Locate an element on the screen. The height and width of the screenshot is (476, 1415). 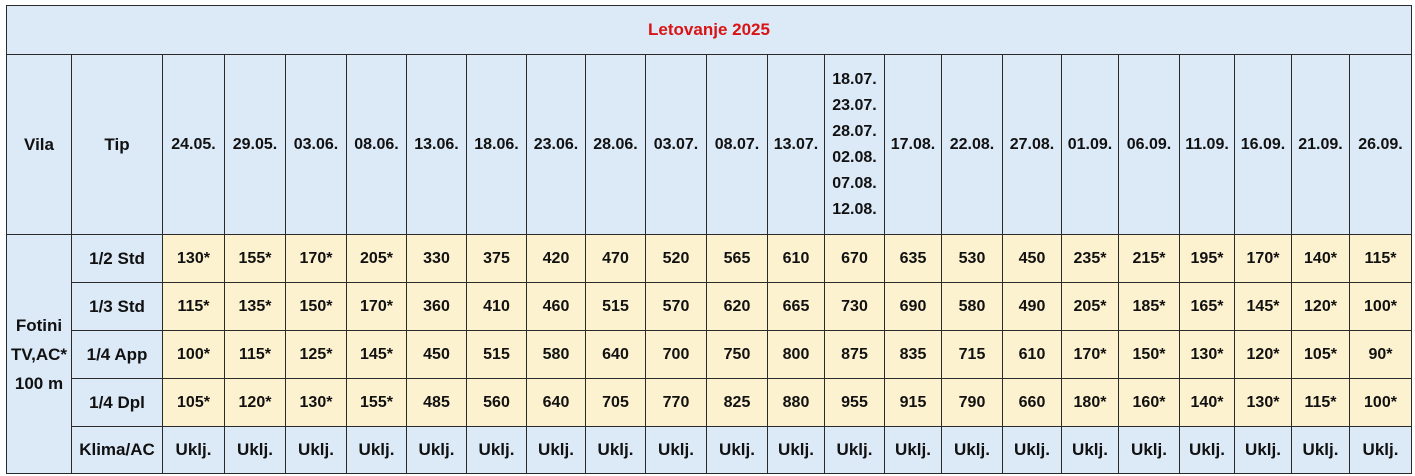
price-cell: 485 is located at coordinates (436, 402).